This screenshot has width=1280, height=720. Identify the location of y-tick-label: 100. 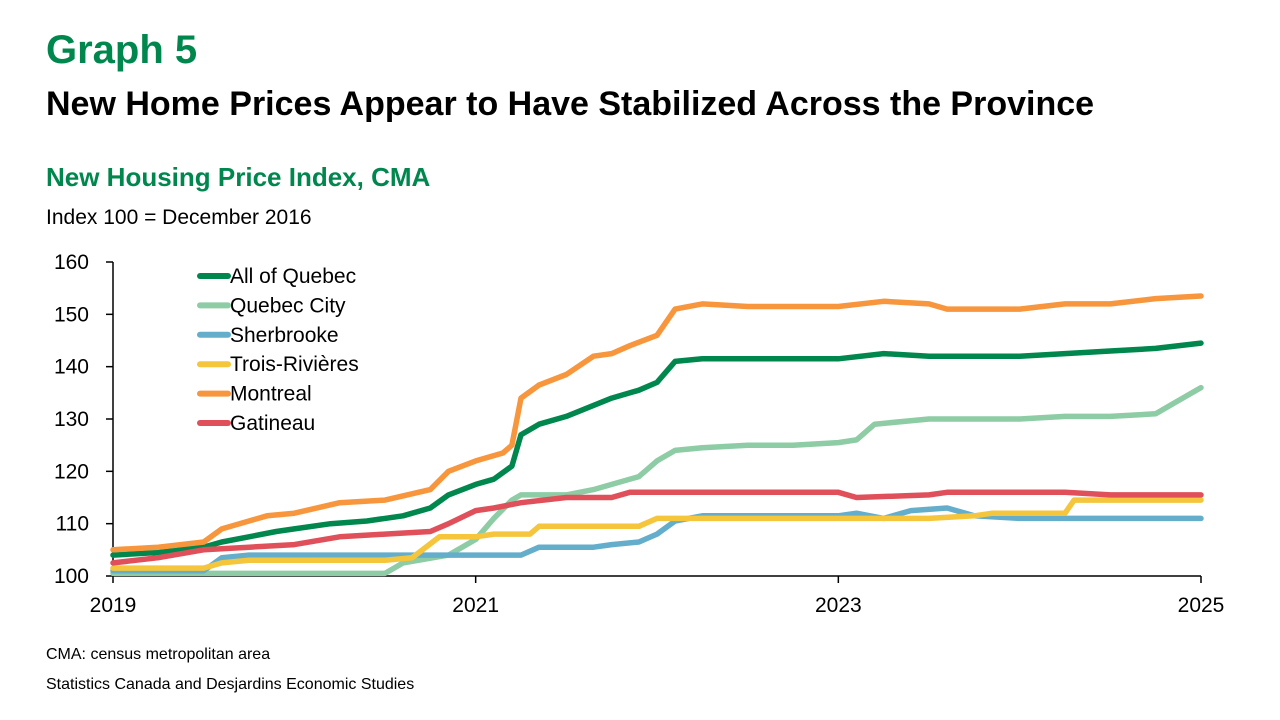
(71, 576).